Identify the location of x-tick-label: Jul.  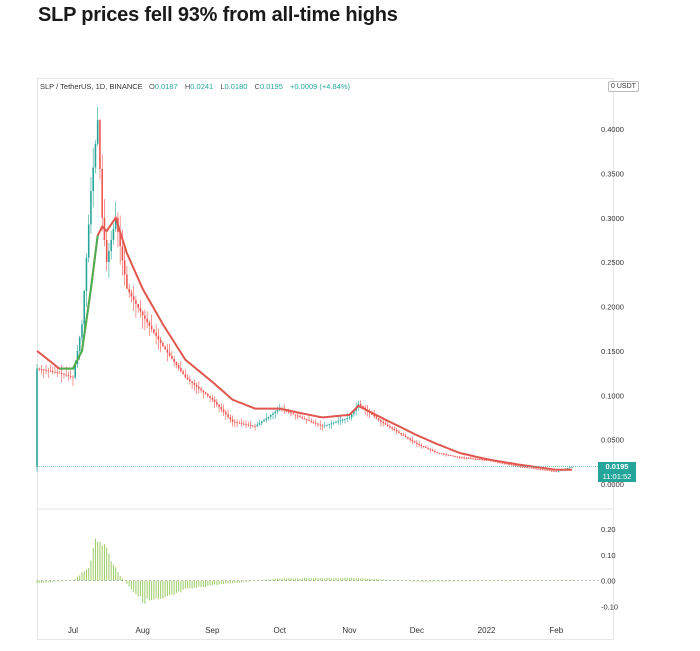
(73, 630).